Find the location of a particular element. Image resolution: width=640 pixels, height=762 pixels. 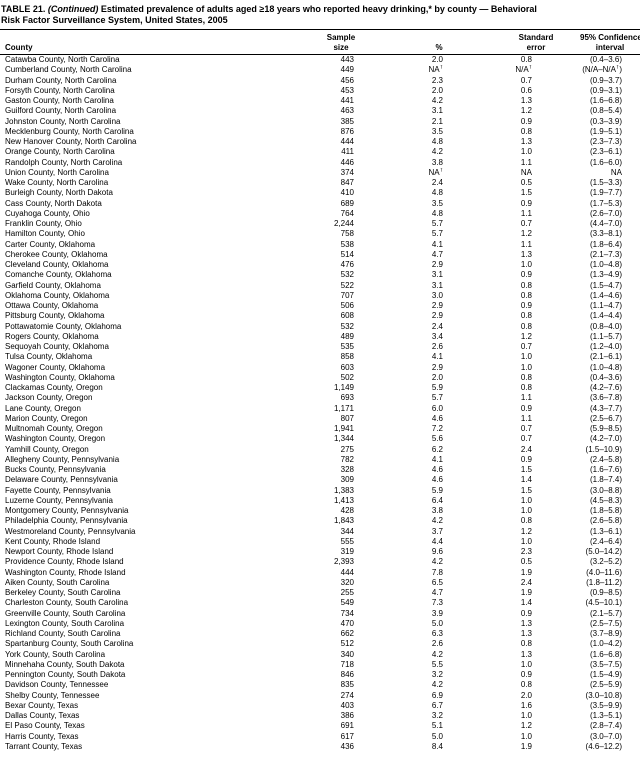

cell-county: Carter County, Oklahoma is located at coordinates (50, 244).